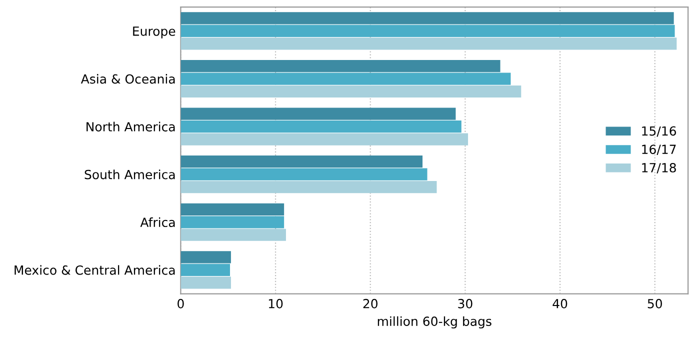 The image size is (695, 354). Describe the element at coordinates (181, 303) in the screenshot. I see `x-tick-label: 0` at that location.